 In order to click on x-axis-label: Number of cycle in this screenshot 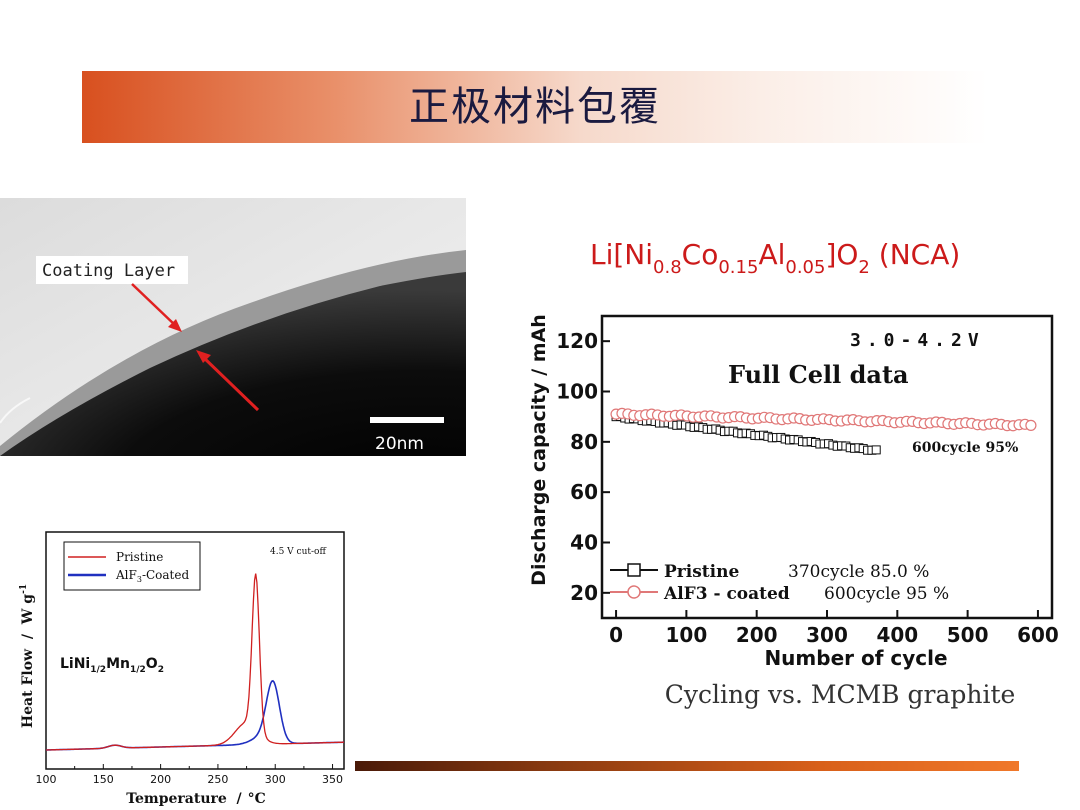, I will do `click(855, 658)`.